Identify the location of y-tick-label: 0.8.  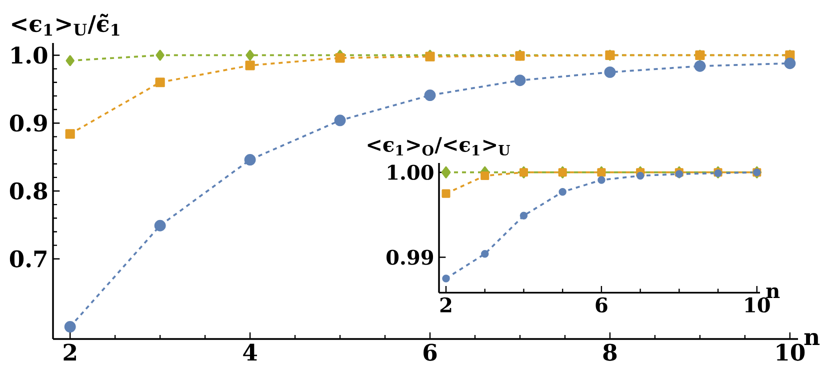
(29, 191).